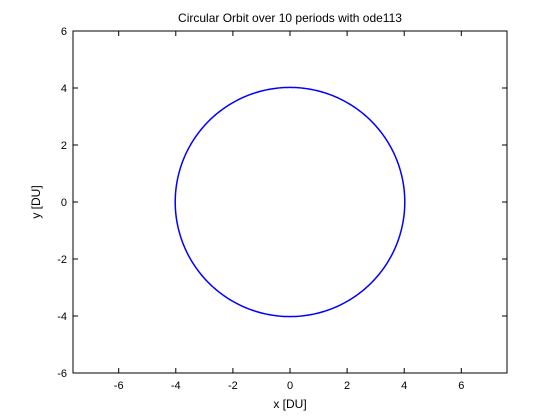 Image resolution: width=560 pixels, height=420 pixels. I want to click on y-tick-label: 6, so click(64, 32).